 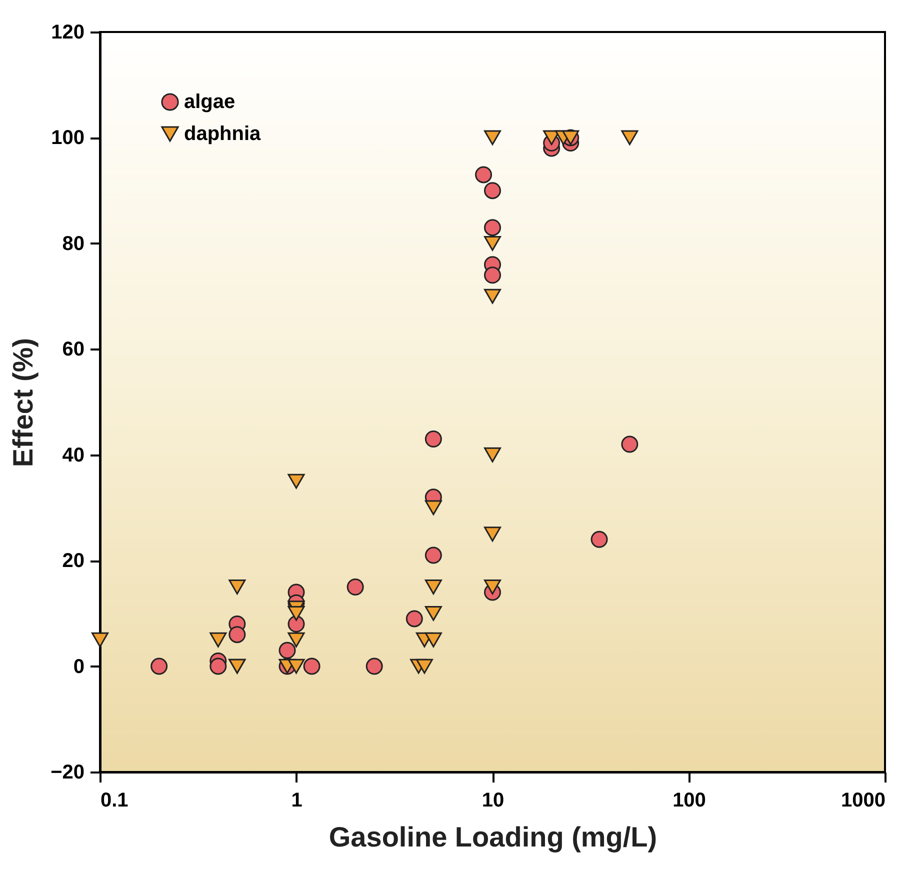 I want to click on x-tick-label: 0.1, so click(x=114, y=801).